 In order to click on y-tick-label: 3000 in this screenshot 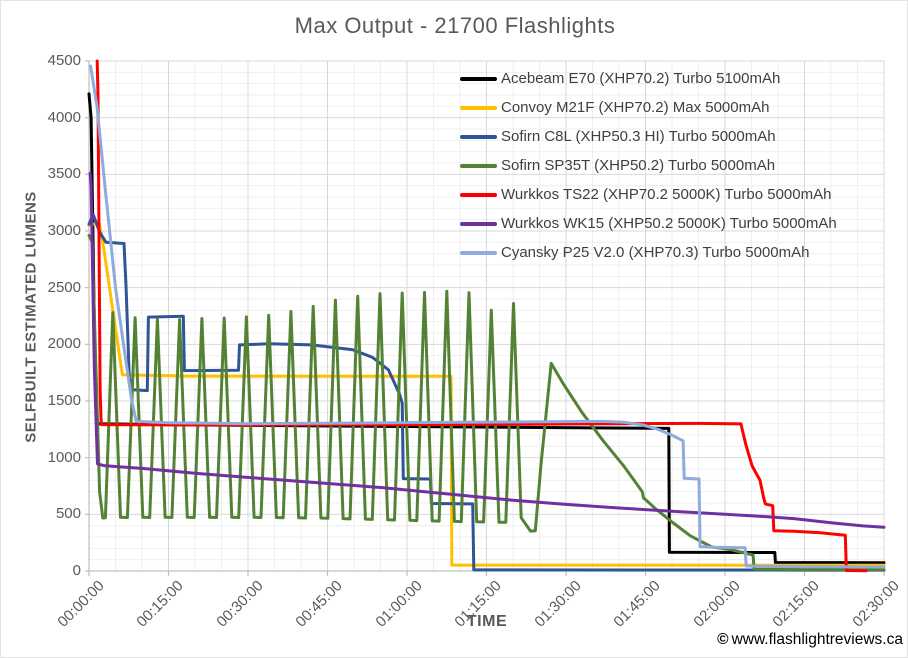, I will do `click(64, 230)`.